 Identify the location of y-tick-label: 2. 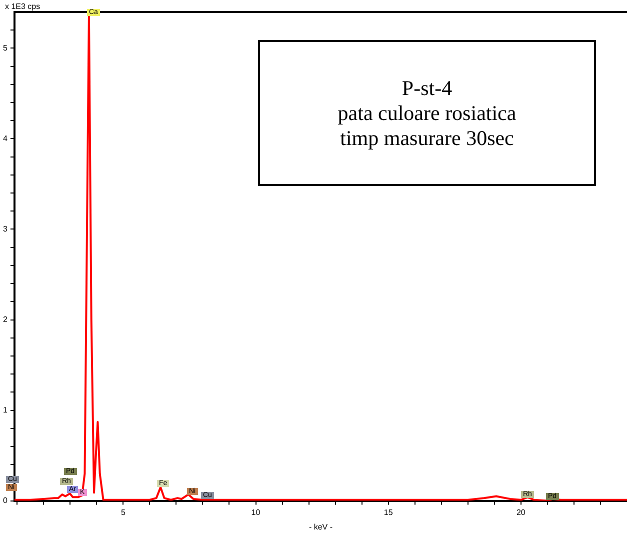
(5, 319).